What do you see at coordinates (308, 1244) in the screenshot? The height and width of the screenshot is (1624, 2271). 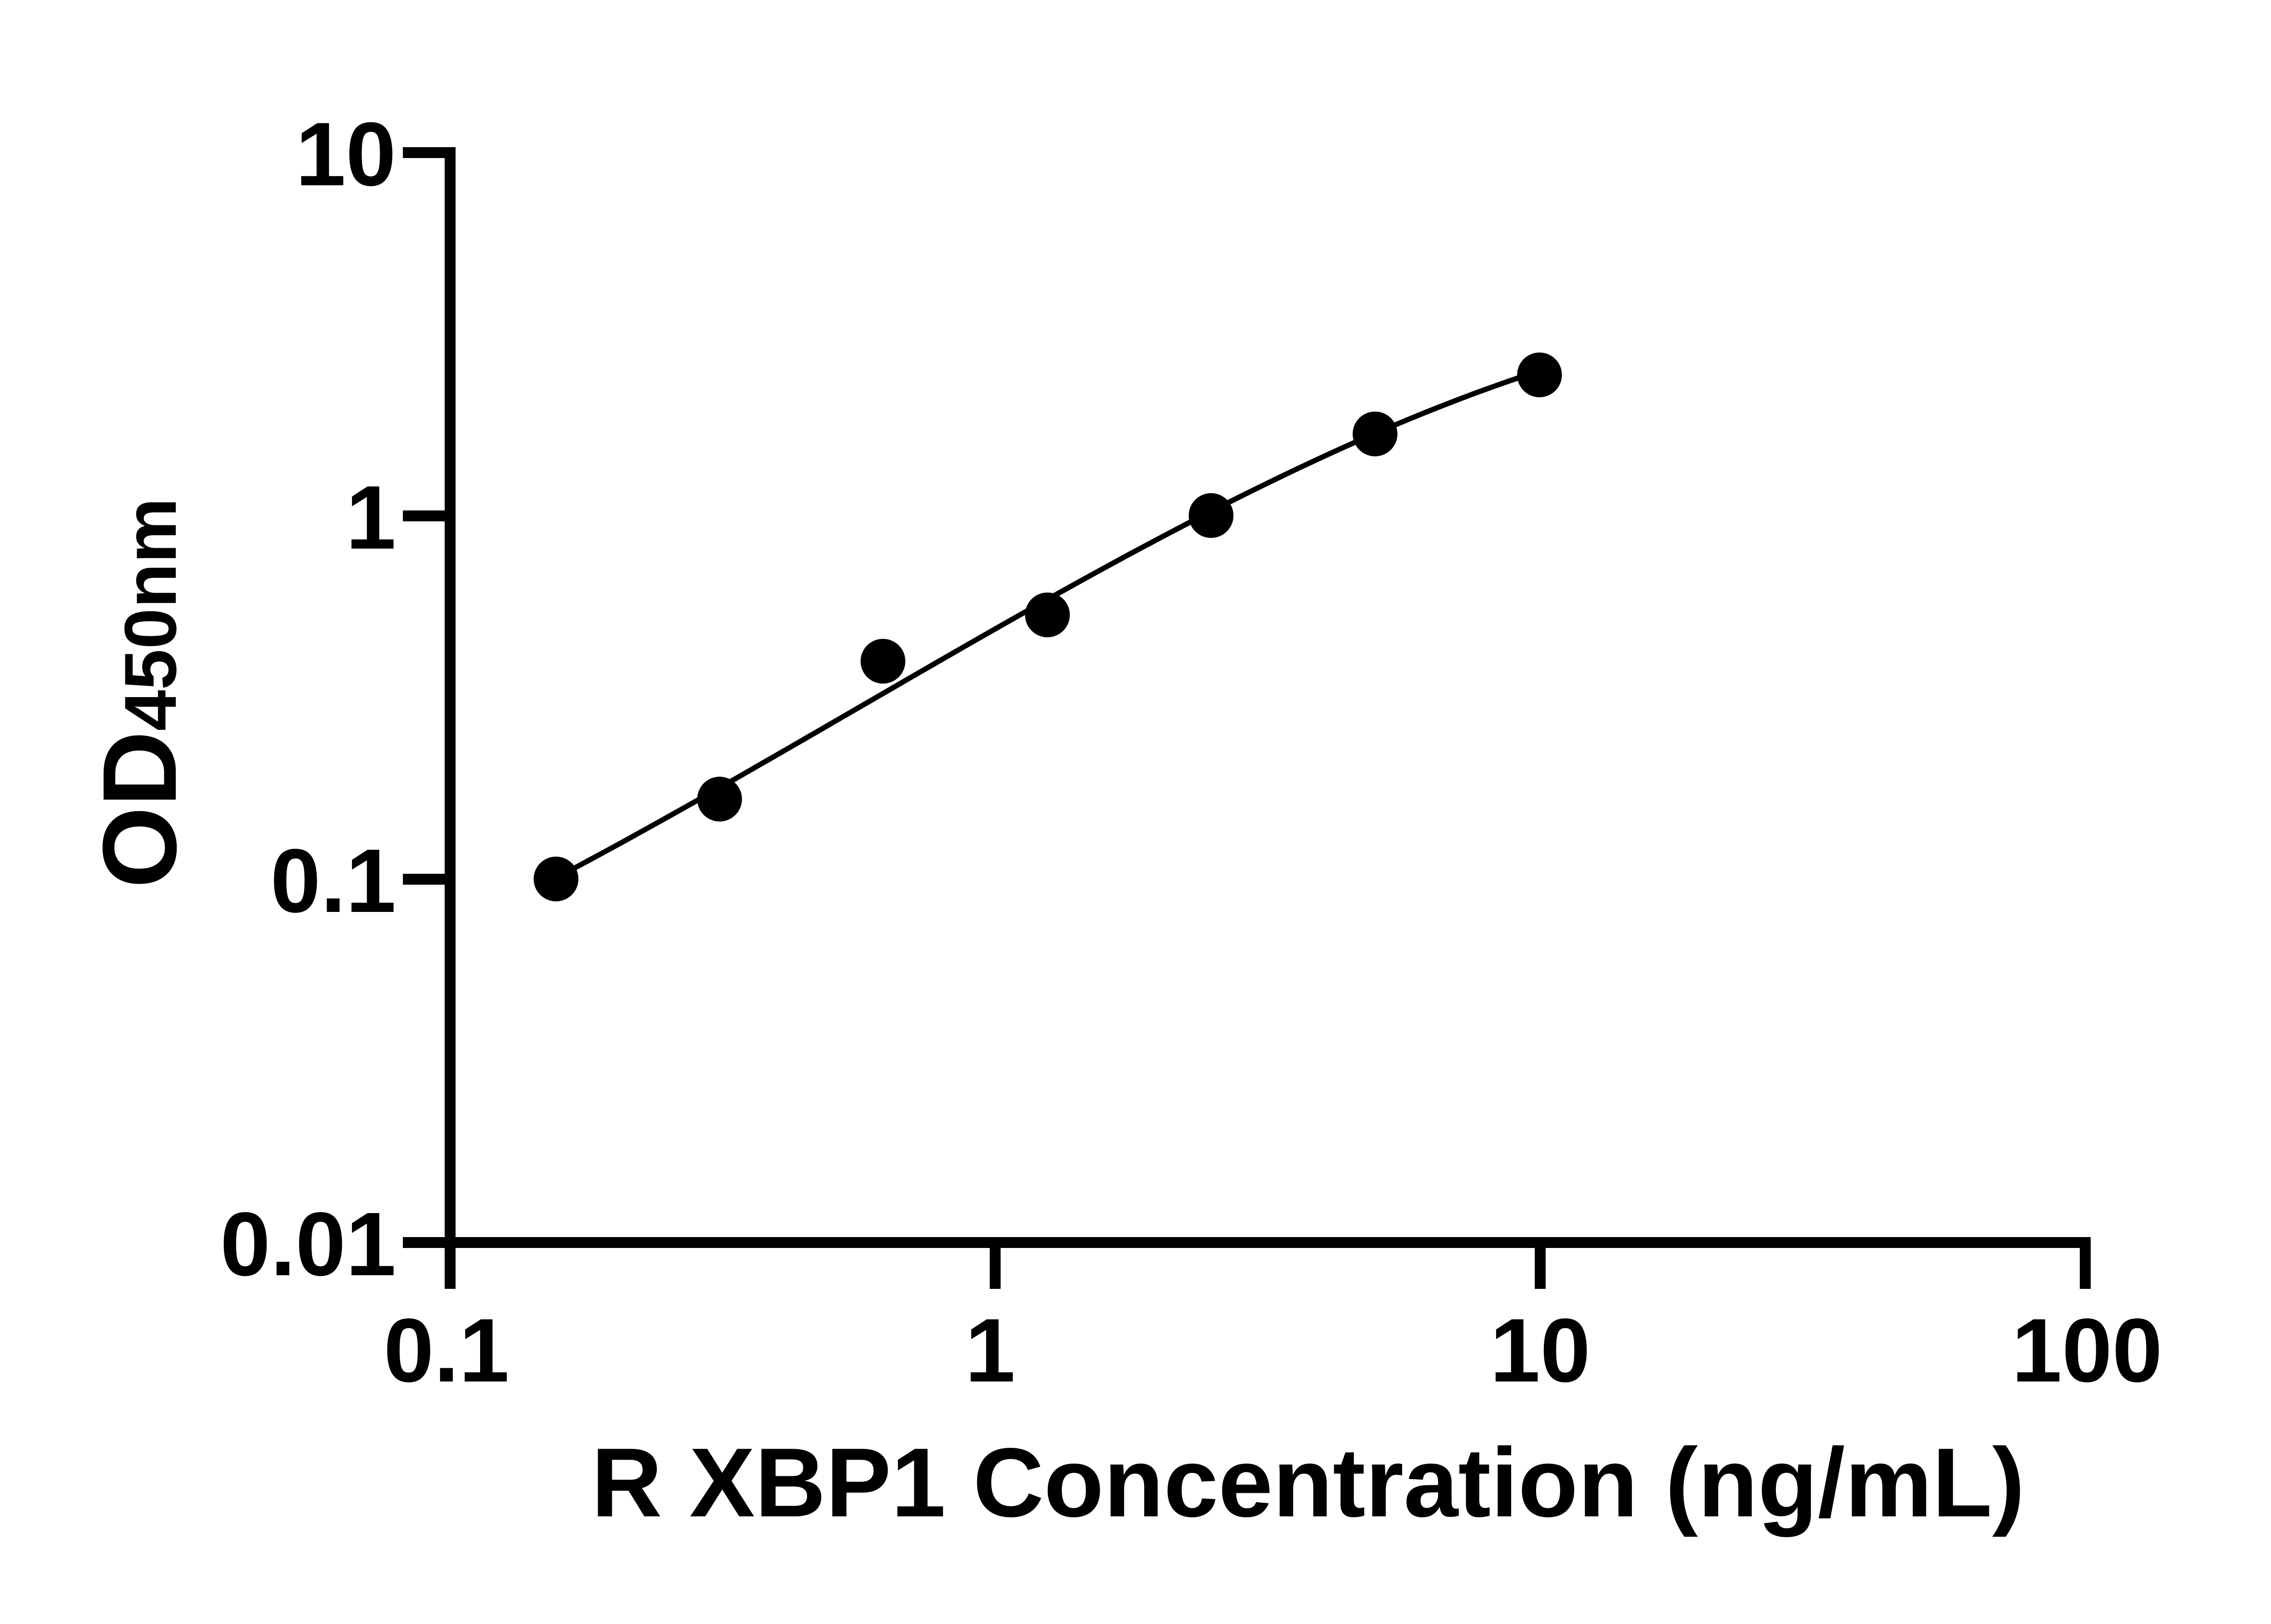 I see `svg-text: 0.01` at bounding box center [308, 1244].